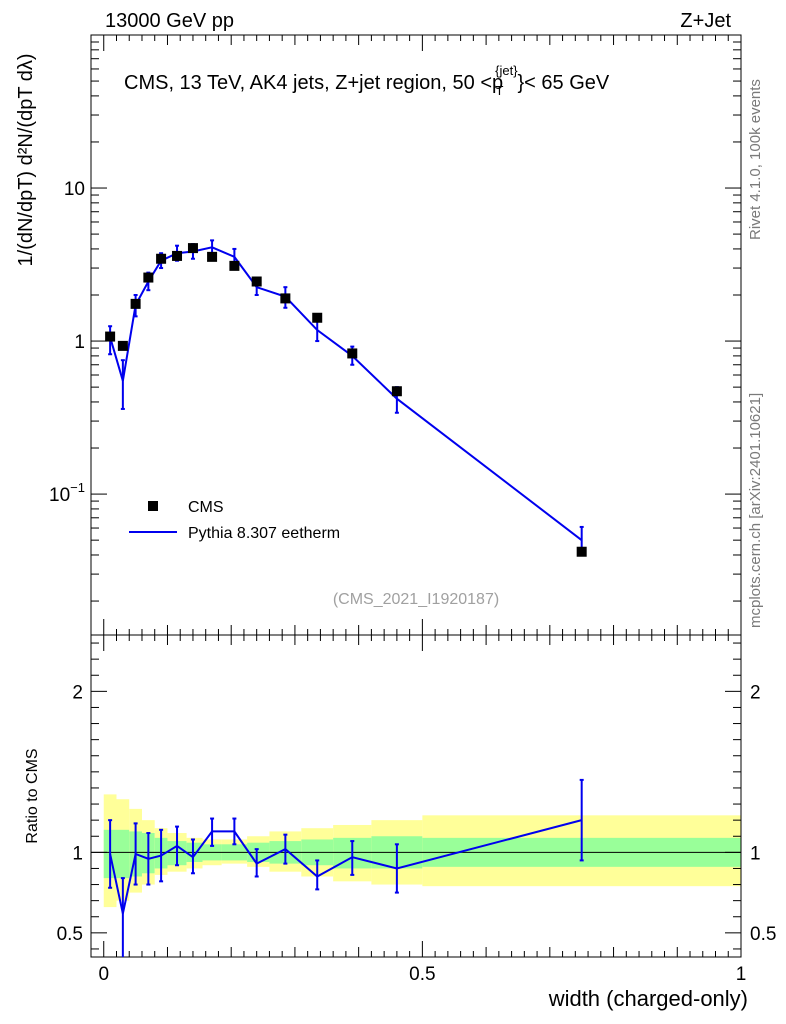  What do you see at coordinates (755, 853) in the screenshot?
I see `ratio-y-tick-label-right: 1` at bounding box center [755, 853].